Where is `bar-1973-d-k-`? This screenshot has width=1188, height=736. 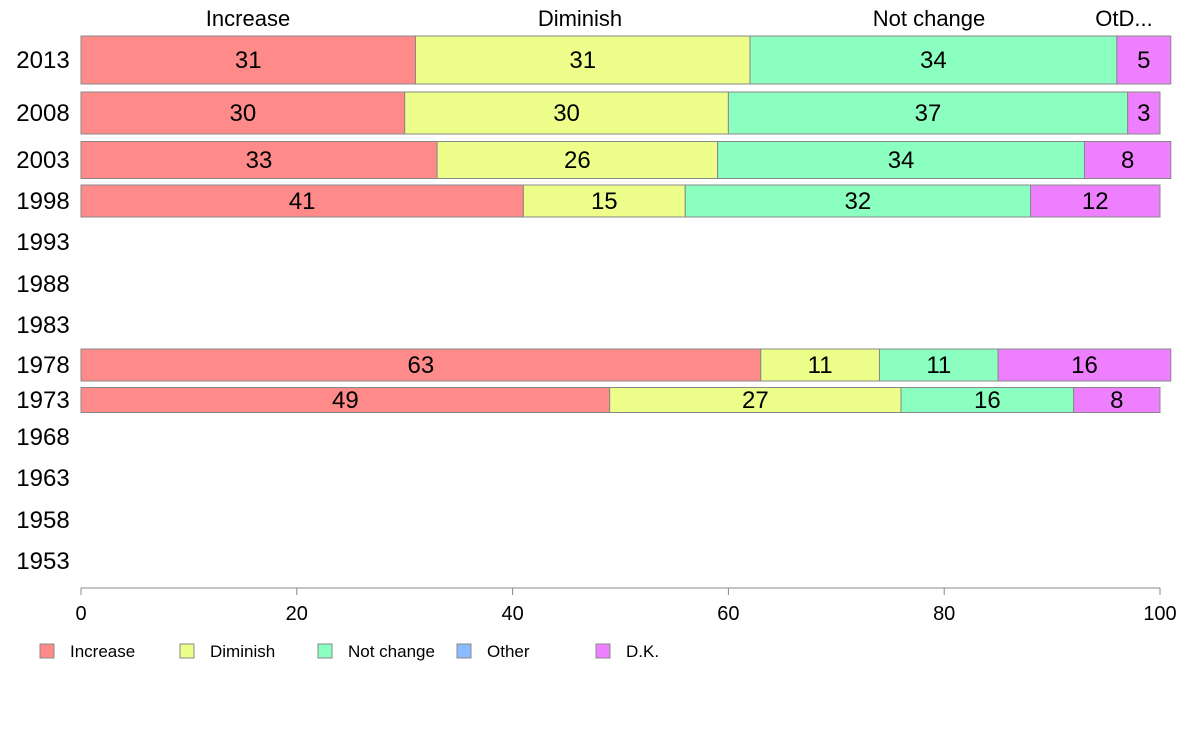 bar-1973-d-k- is located at coordinates (1117, 400).